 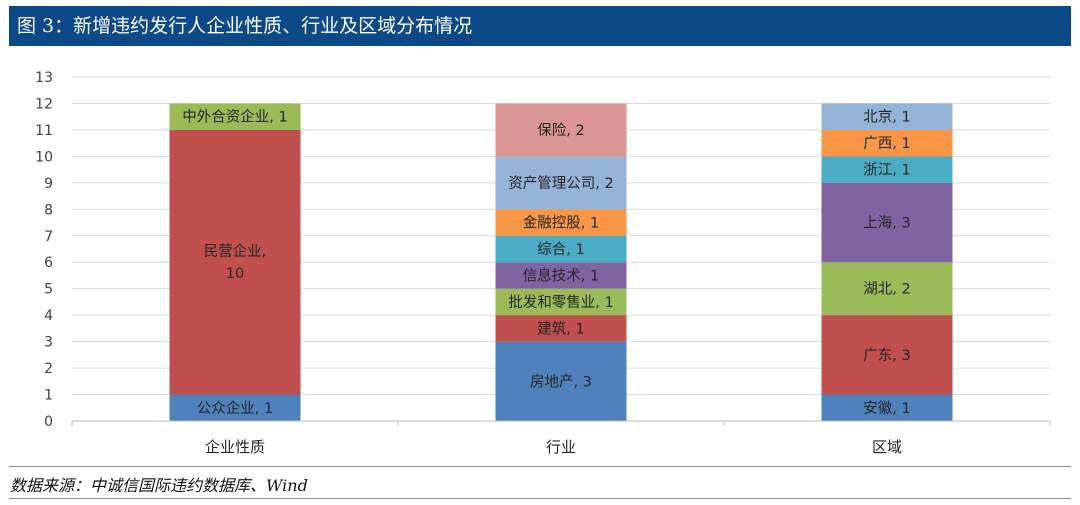 What do you see at coordinates (540, 466) in the screenshot?
I see `source-rule-top` at bounding box center [540, 466].